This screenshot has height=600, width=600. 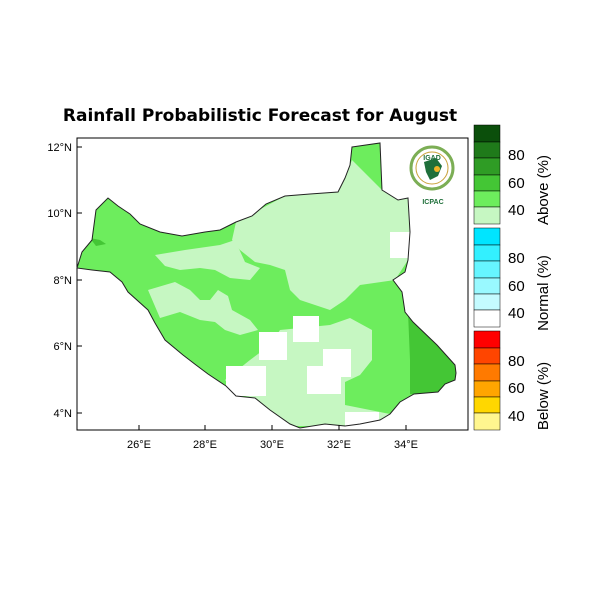 What do you see at coordinates (432, 202) in the screenshot?
I see `logo-subtext: ICPAC` at bounding box center [432, 202].